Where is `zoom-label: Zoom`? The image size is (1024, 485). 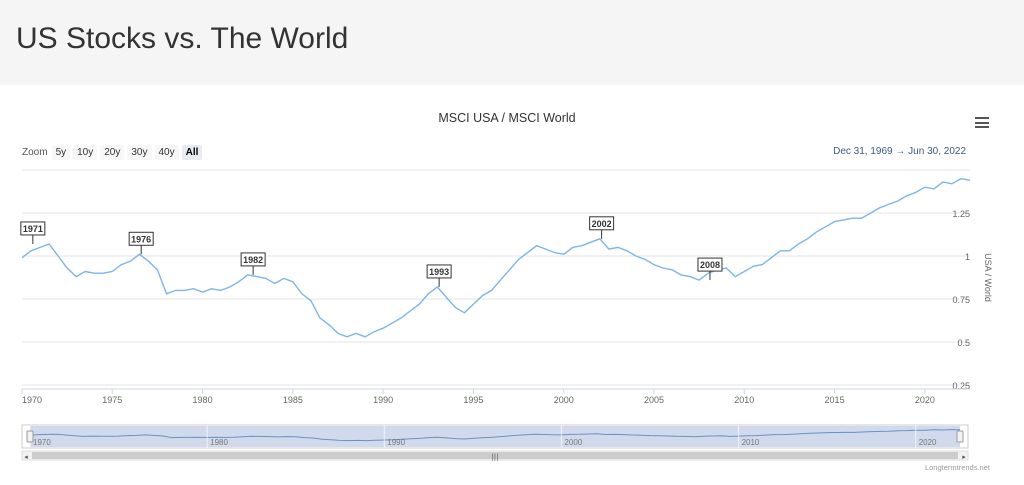
zoom-label: Zoom is located at coordinates (35, 152).